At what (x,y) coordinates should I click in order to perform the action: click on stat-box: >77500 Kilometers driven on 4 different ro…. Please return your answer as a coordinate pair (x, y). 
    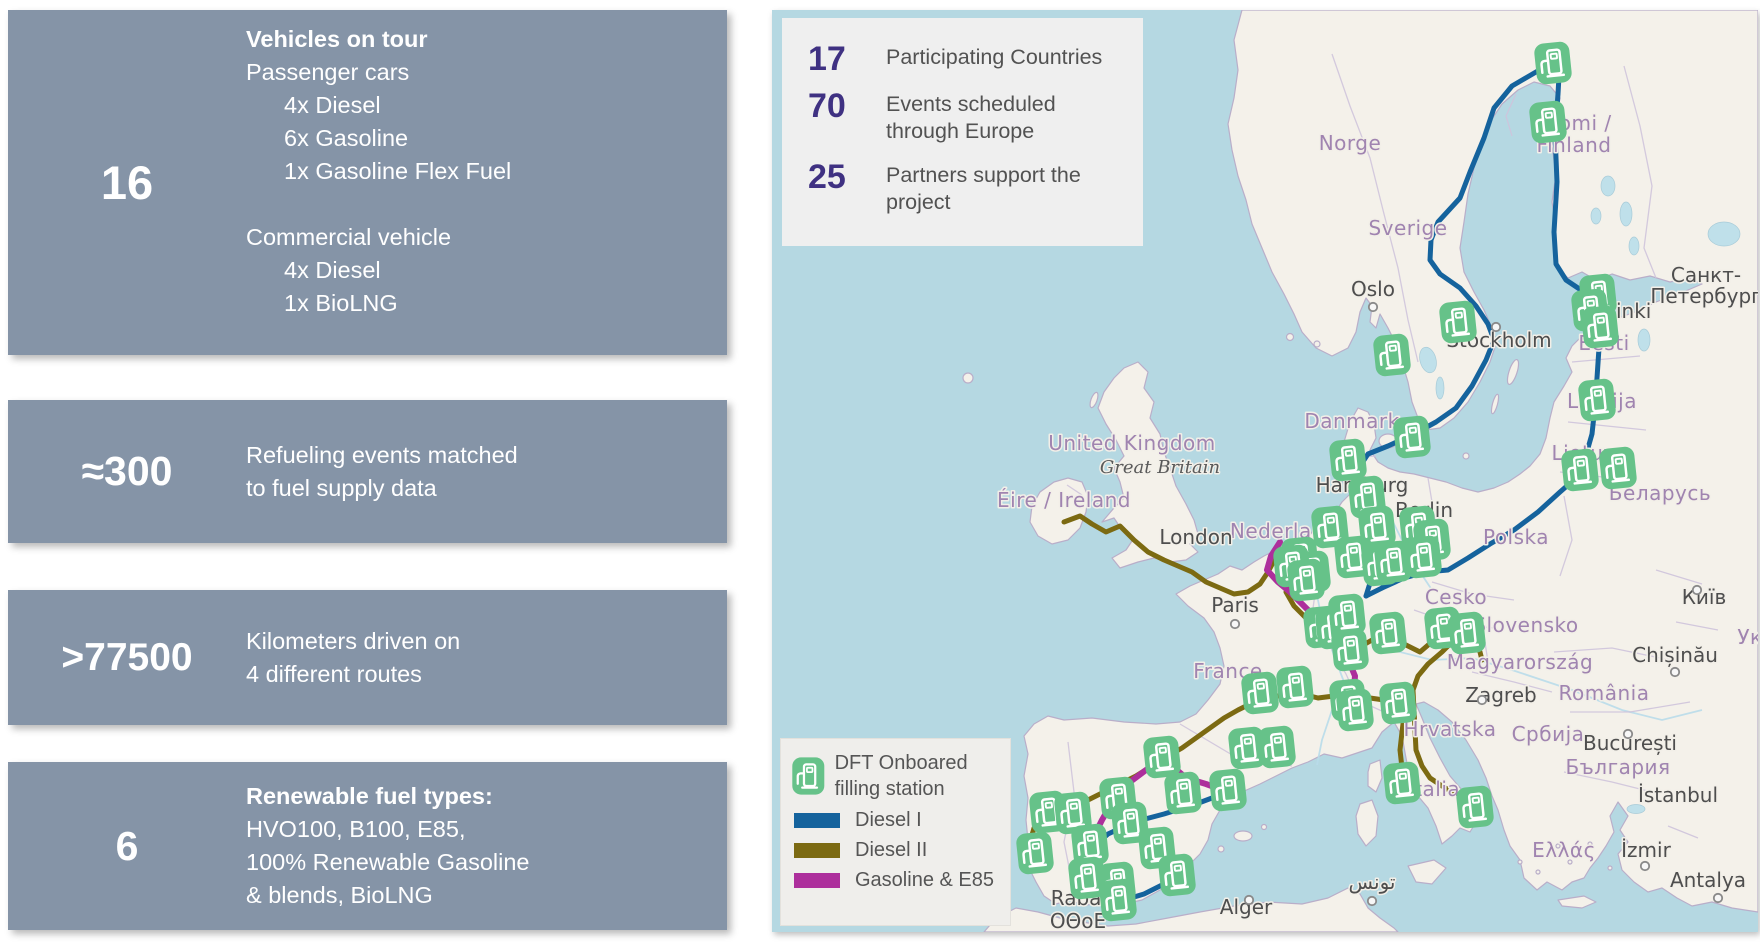
    Looking at the image, I should click on (367, 657).